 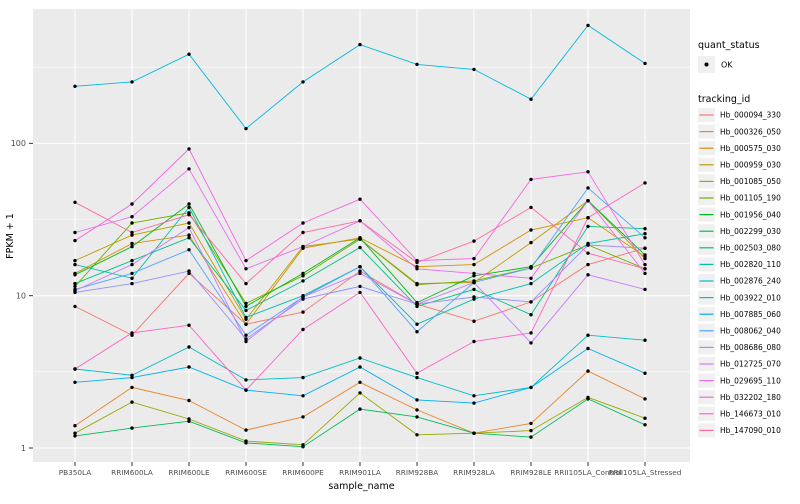 I want to click on legend-label-Hb_008686_080: Hb_008686_080, so click(x=750, y=347).